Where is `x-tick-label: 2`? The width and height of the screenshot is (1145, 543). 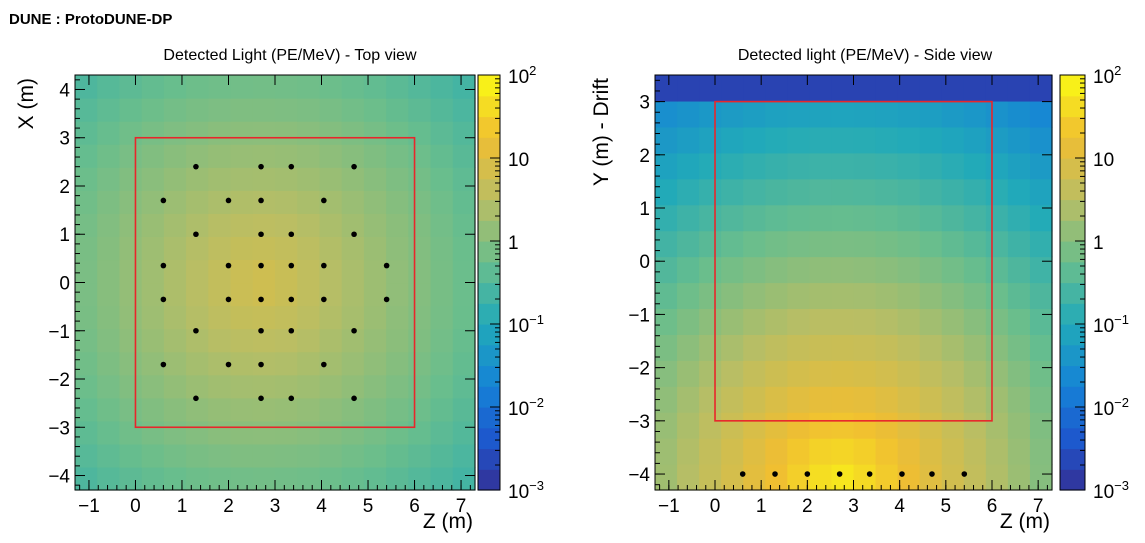
x-tick-label: 2 is located at coordinates (807, 506).